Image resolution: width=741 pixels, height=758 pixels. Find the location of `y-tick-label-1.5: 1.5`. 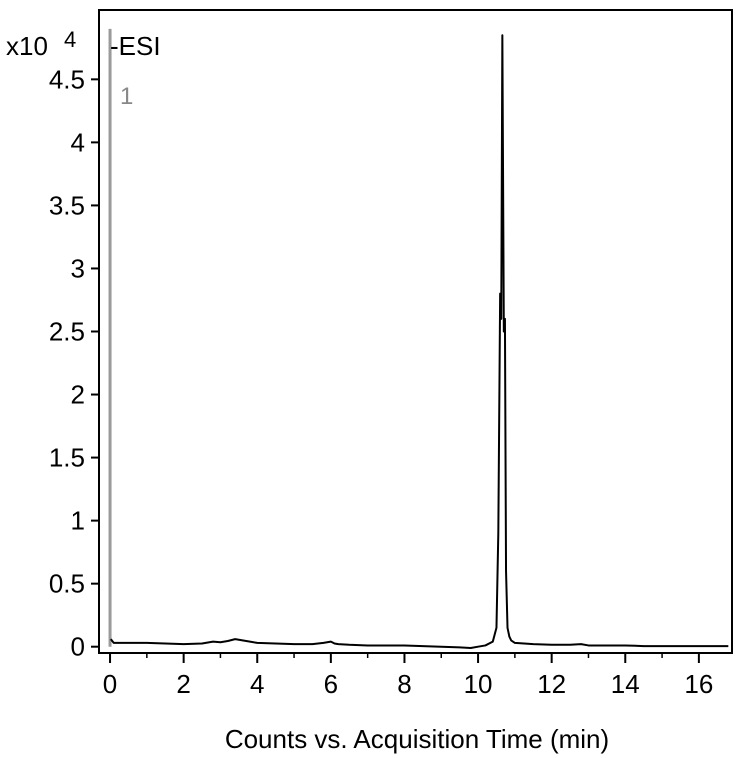

y-tick-label-1.5: 1.5 is located at coordinates (67, 458).